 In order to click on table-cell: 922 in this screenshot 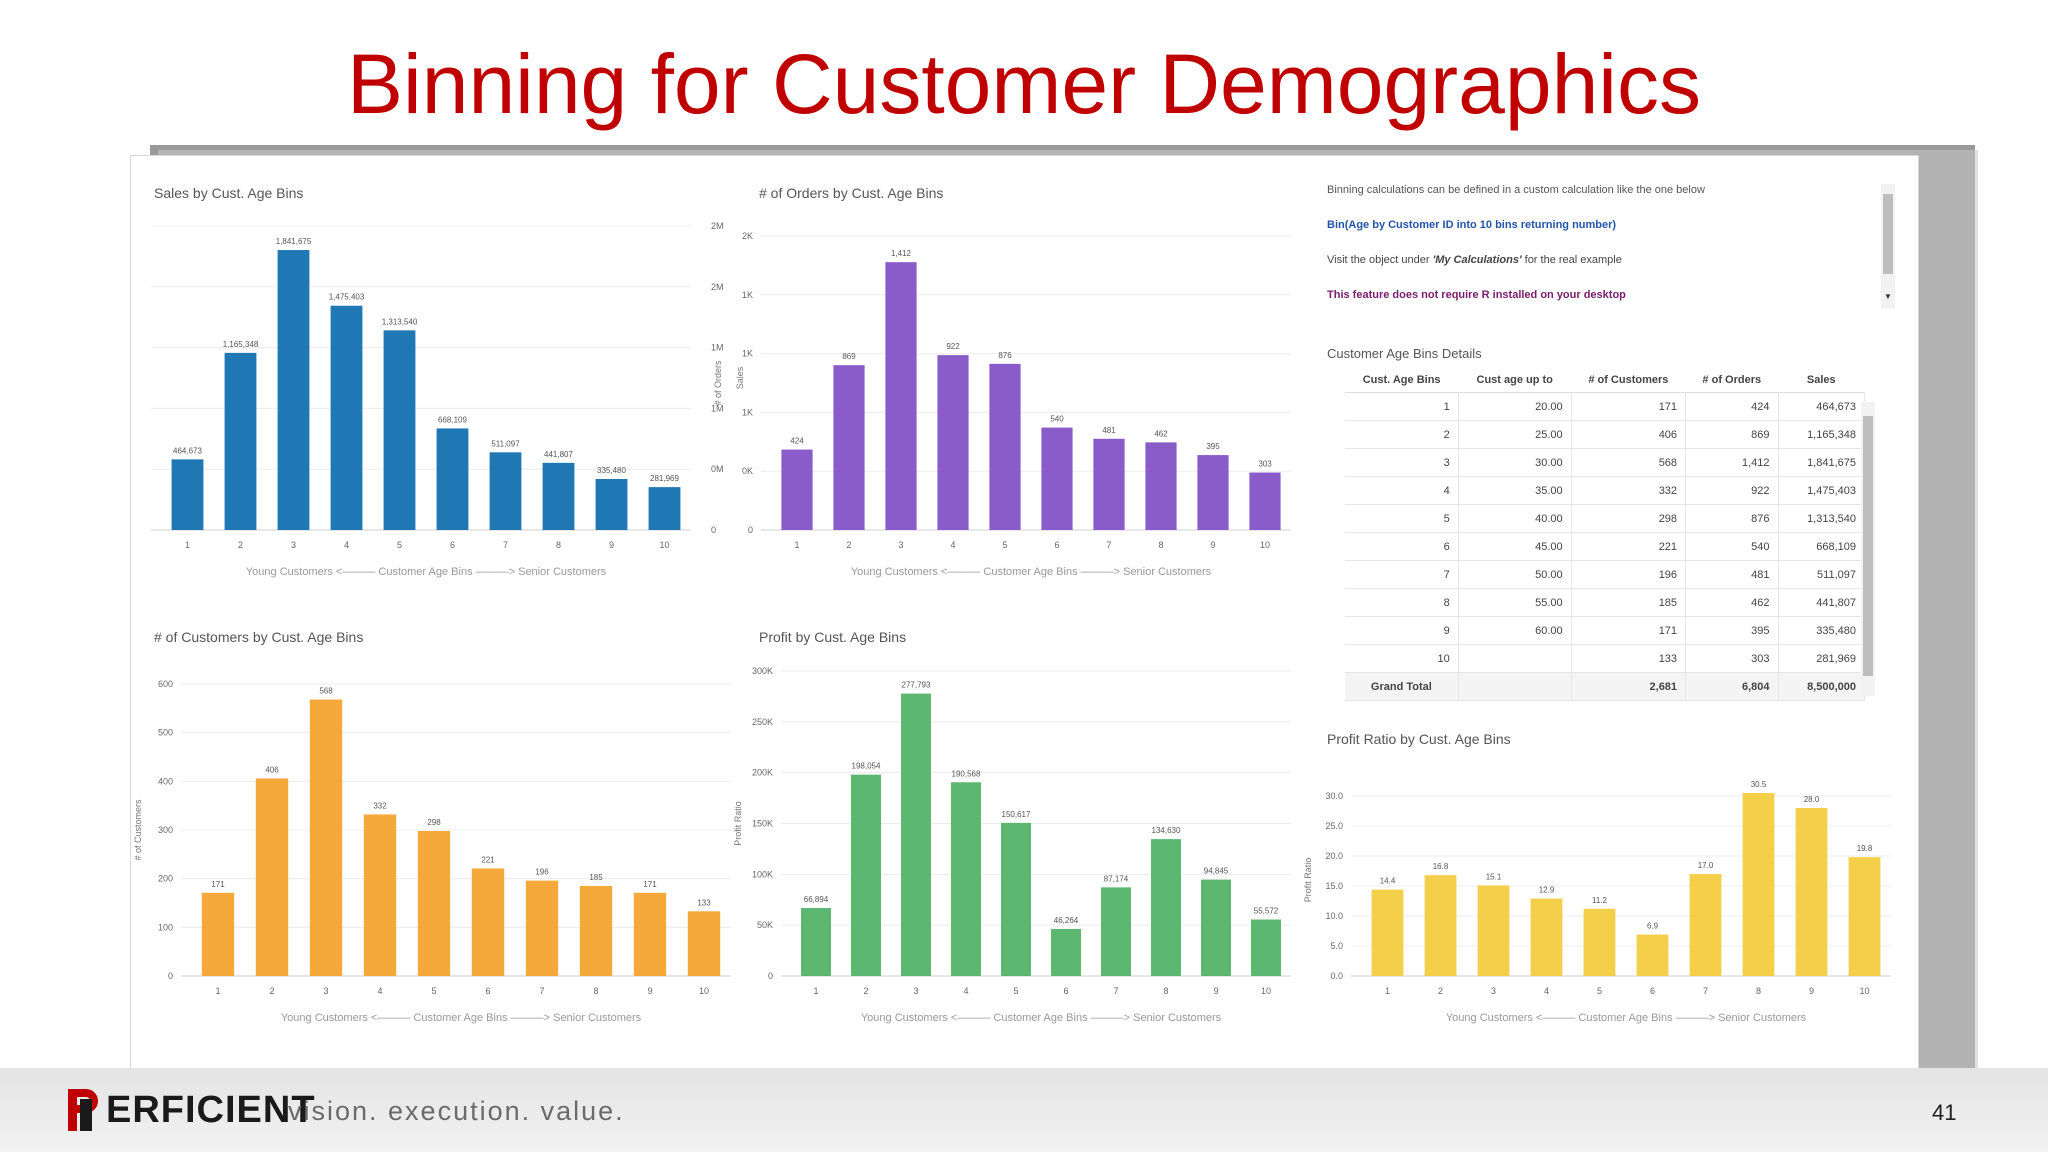, I will do `click(1732, 490)`.